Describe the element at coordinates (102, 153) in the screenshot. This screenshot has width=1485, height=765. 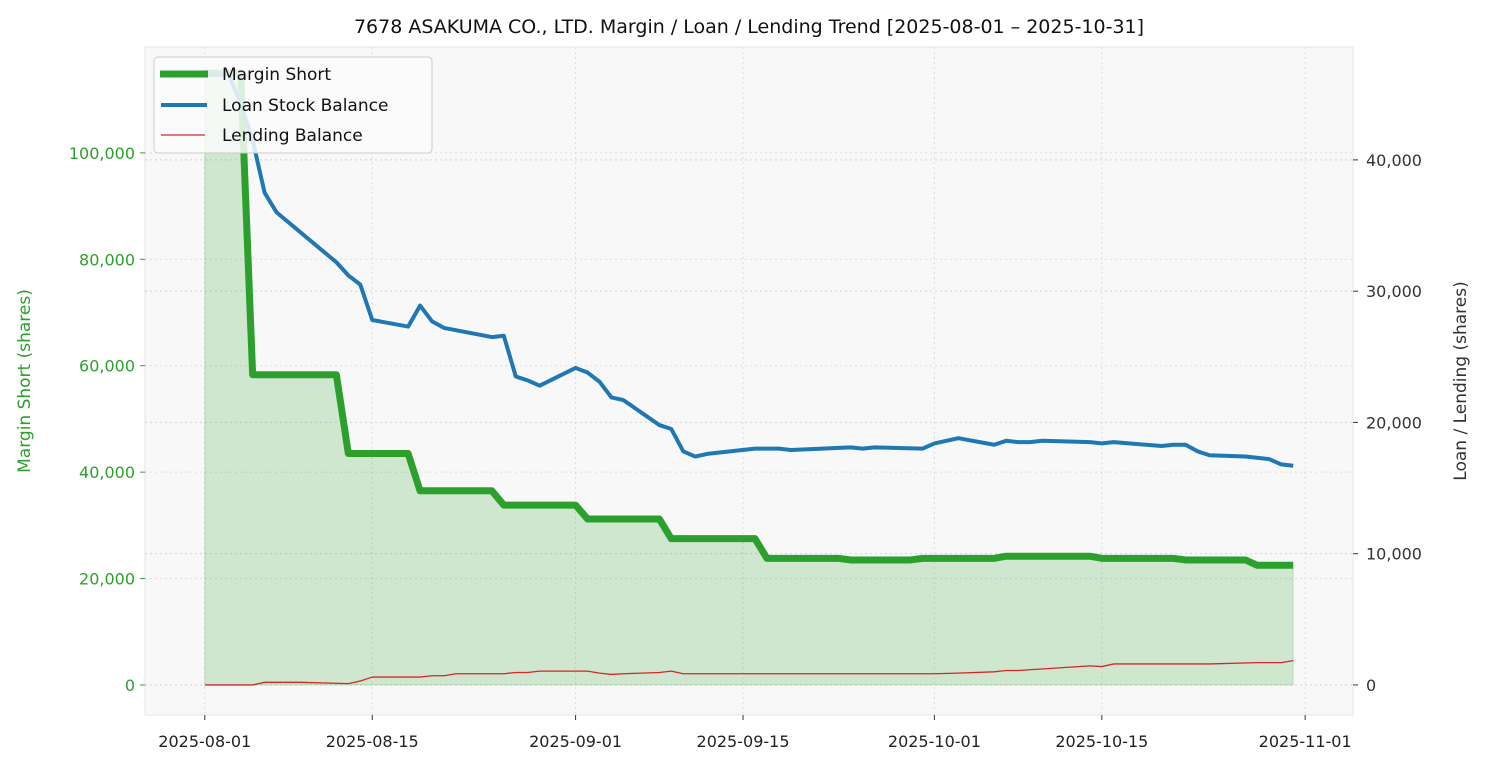
I see `left-y-tick-label: 100,000` at that location.